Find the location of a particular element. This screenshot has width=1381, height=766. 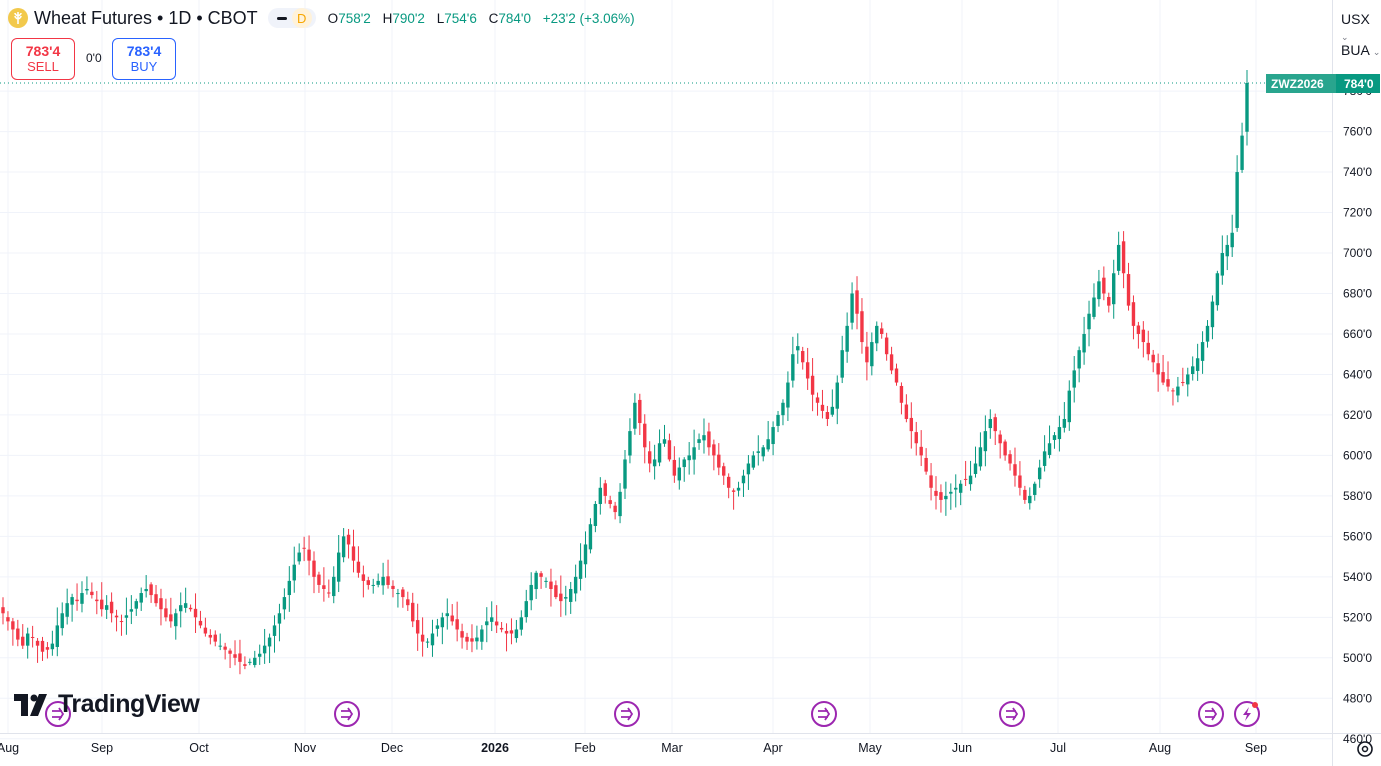

lightning-icon is located at coordinates (1247, 714).